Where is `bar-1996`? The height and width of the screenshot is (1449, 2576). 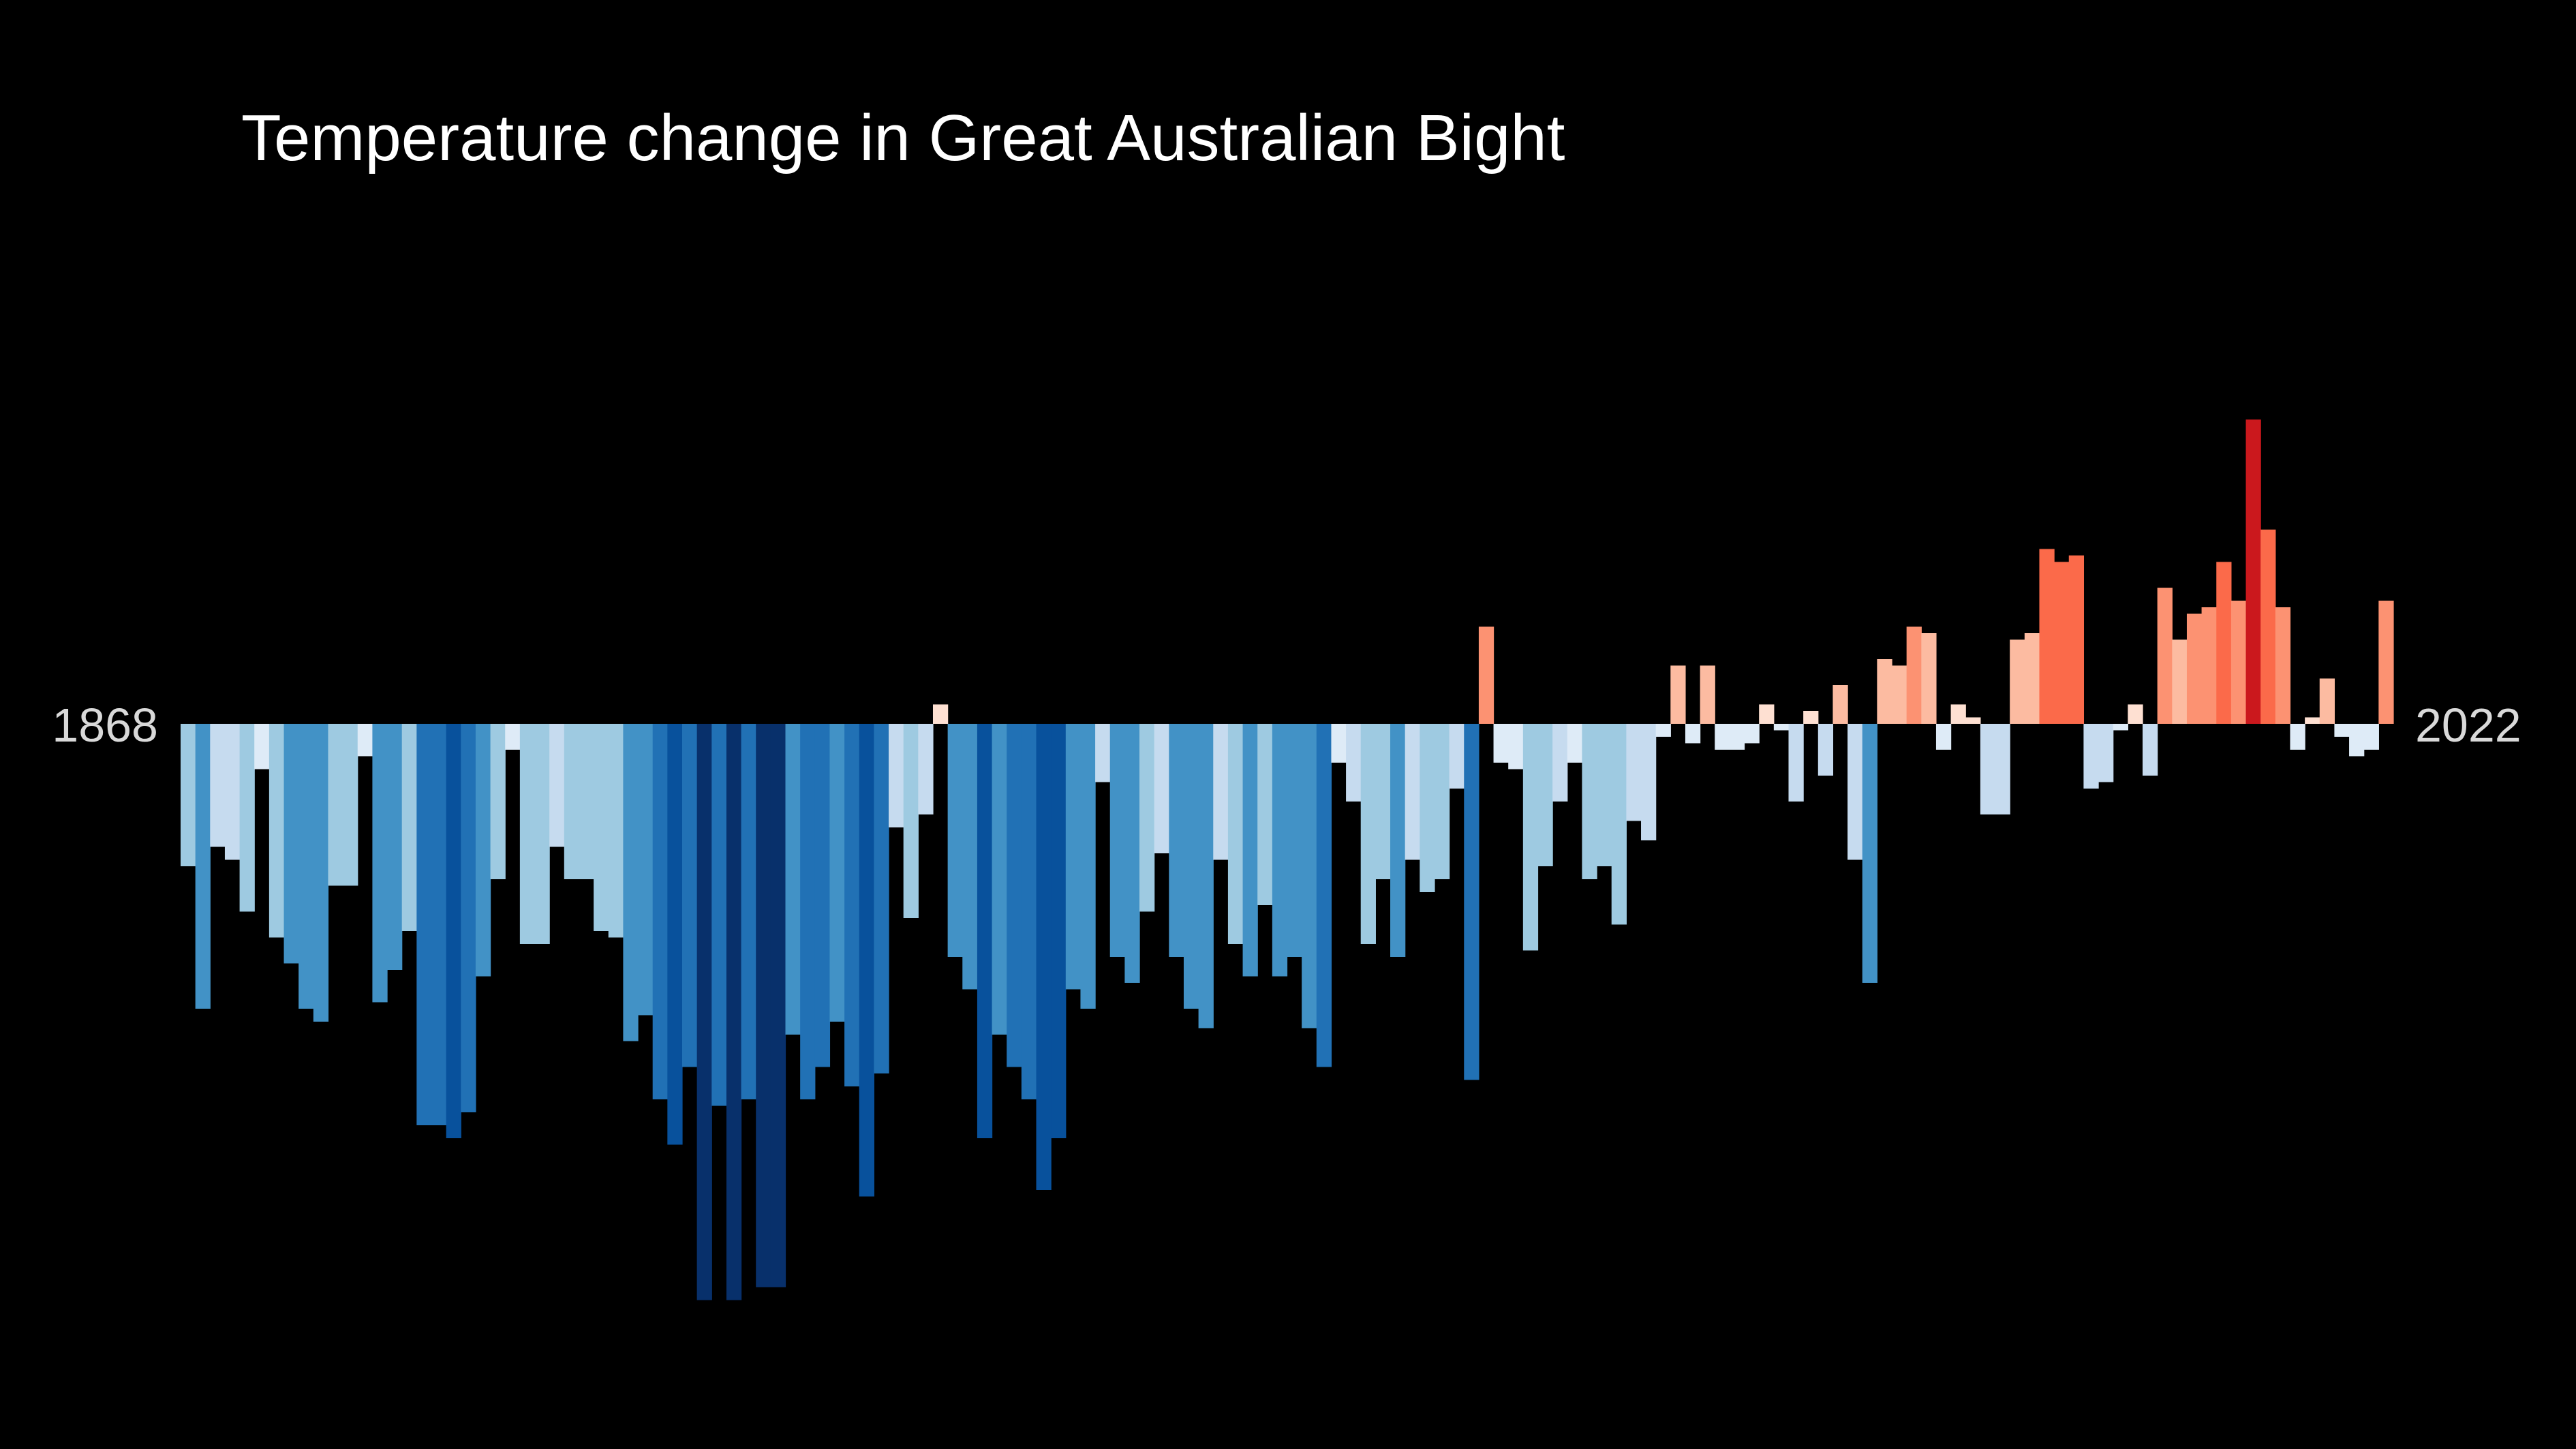
bar-1996 is located at coordinates (2076, 640).